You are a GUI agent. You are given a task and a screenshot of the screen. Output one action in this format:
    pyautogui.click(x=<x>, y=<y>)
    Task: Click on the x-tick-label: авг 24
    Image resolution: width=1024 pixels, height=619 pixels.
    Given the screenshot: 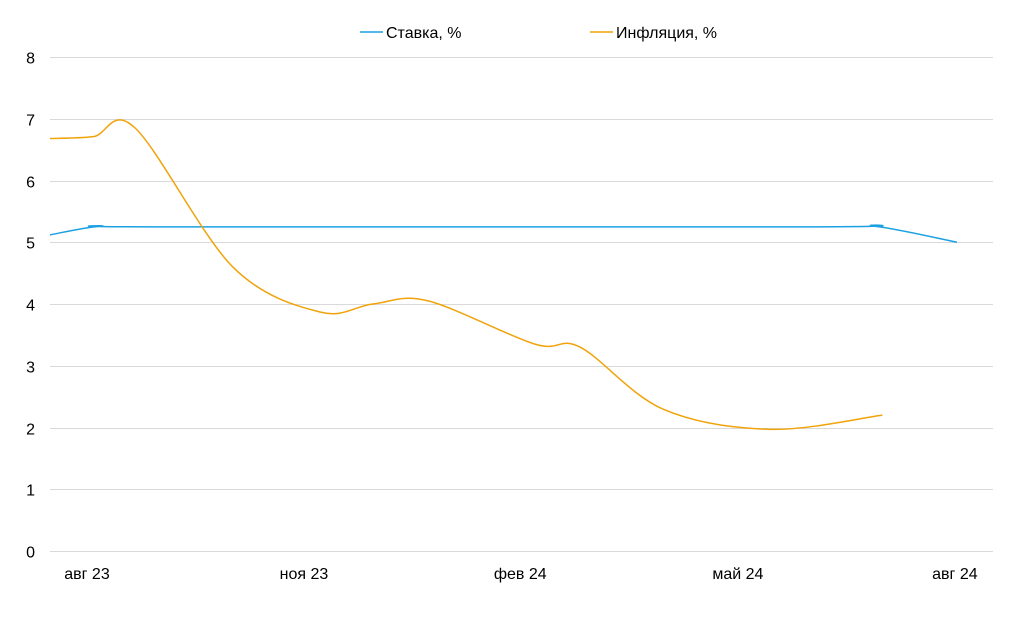 What is the action you would take?
    pyautogui.click(x=955, y=574)
    